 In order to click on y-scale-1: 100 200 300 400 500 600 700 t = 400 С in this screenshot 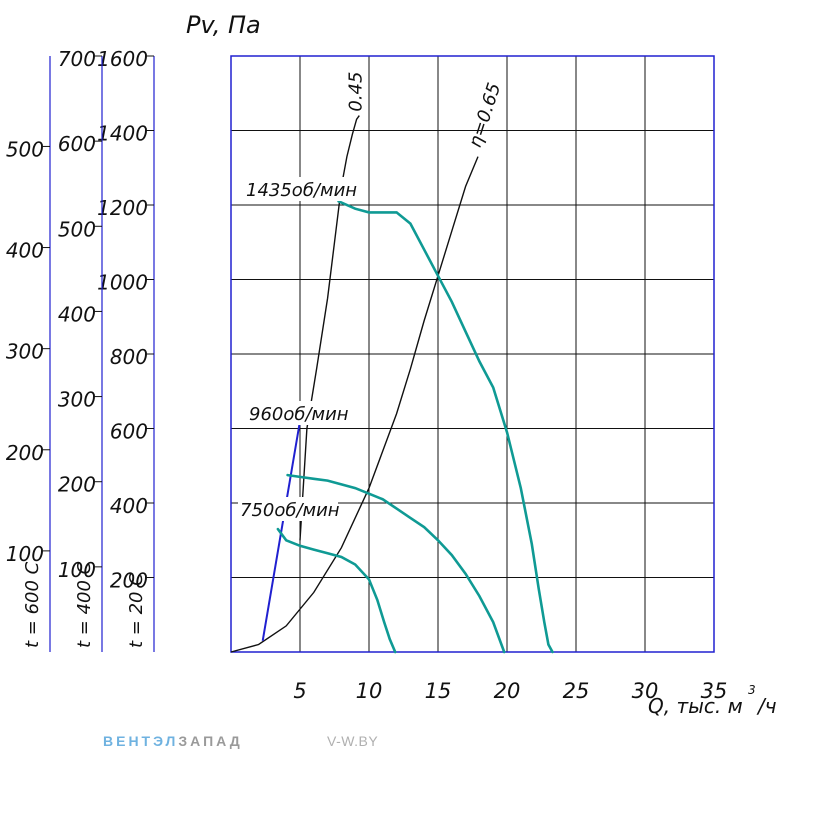, I will do `click(80, 349)`.